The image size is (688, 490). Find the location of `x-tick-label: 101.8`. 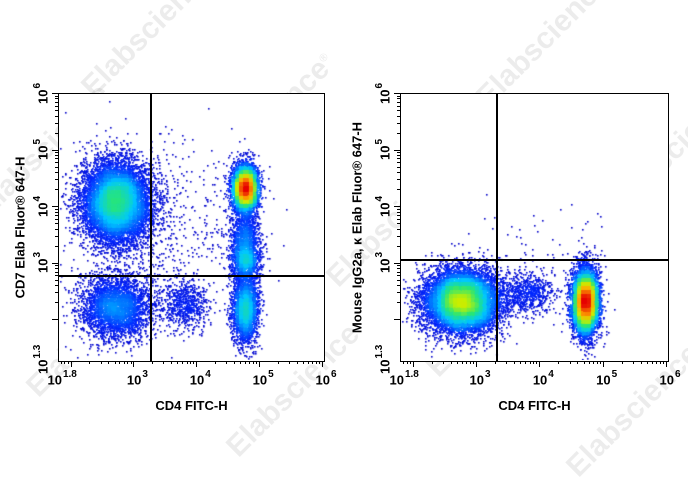

x-tick-label: 101.8 is located at coordinates (62, 378).